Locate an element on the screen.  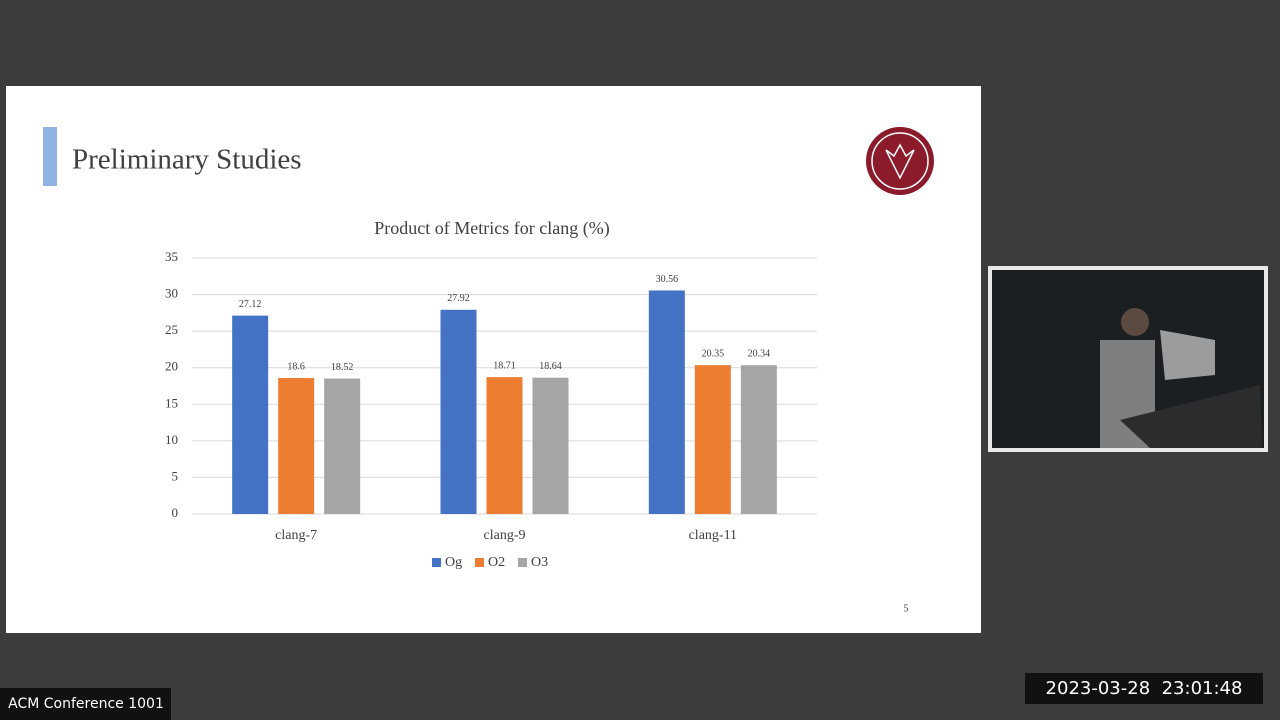
timestamp-box is located at coordinates (1144, 688).